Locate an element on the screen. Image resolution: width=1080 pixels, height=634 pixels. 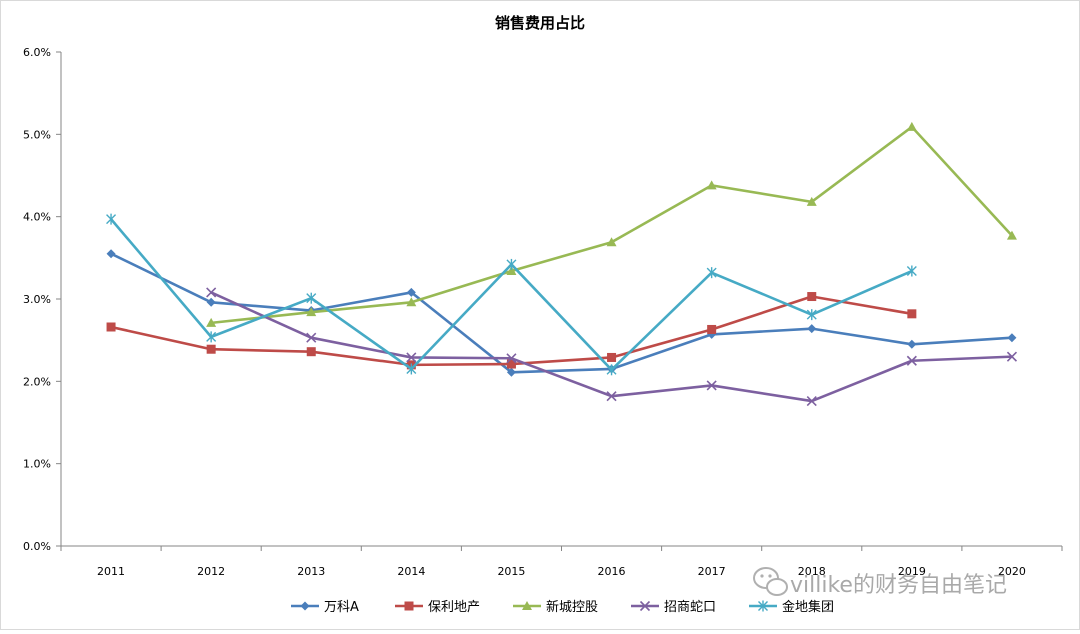
x-tick-label: 2012 is located at coordinates (211, 571).